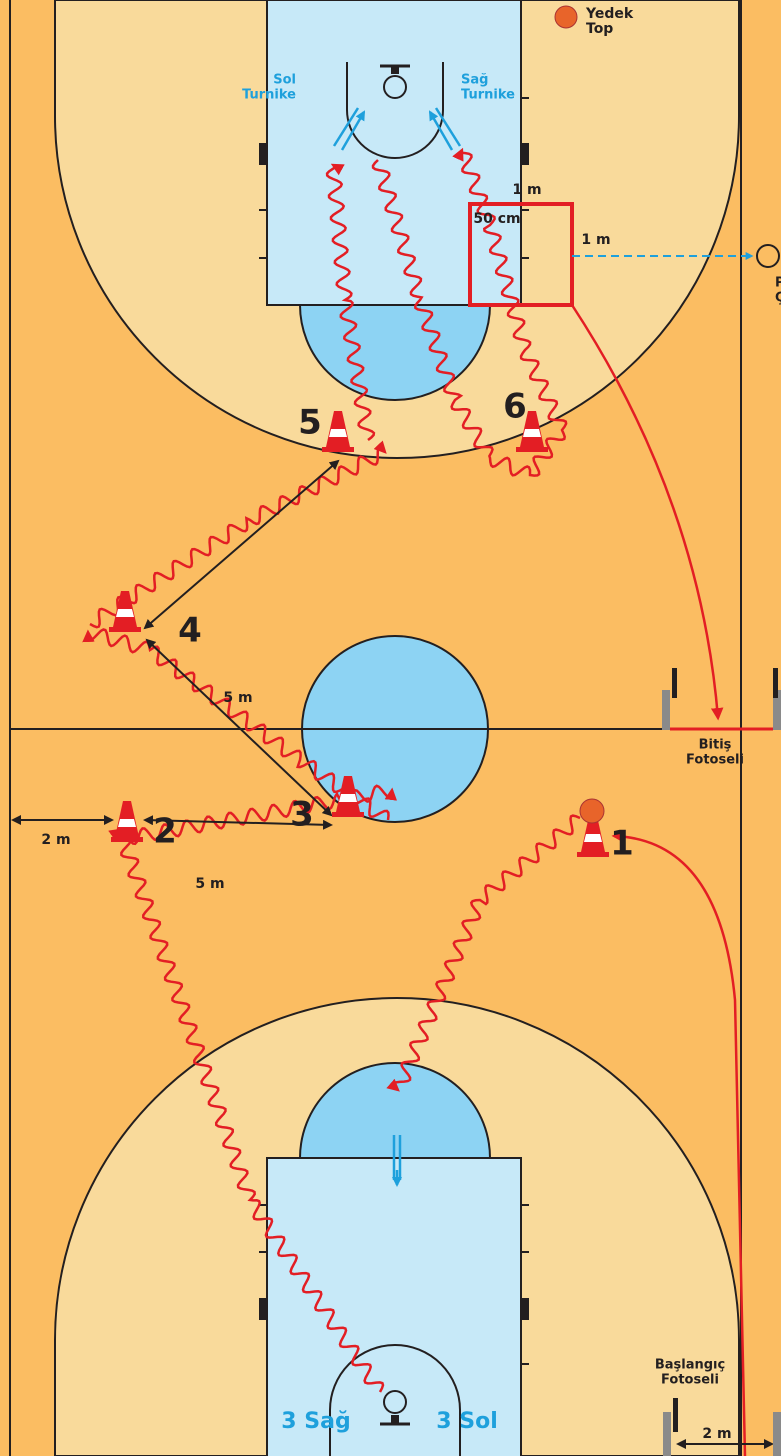  I want to click on cone-number: 2, so click(165, 832).